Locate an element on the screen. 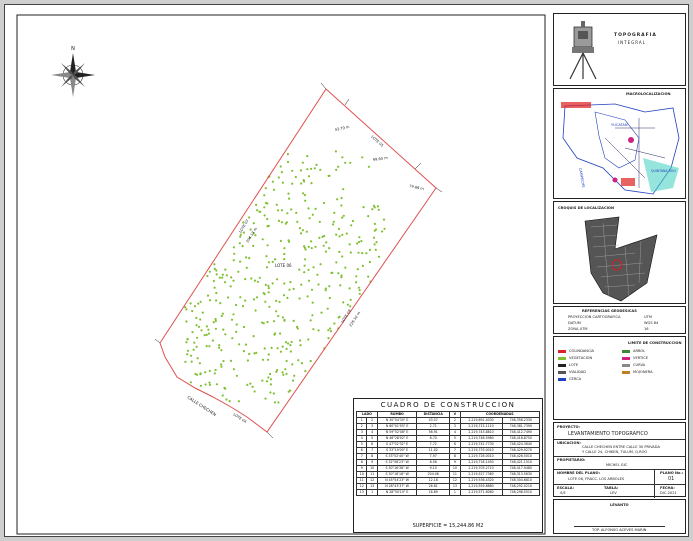  logo-subtitle: INTEGRAL is located at coordinates (632, 42).